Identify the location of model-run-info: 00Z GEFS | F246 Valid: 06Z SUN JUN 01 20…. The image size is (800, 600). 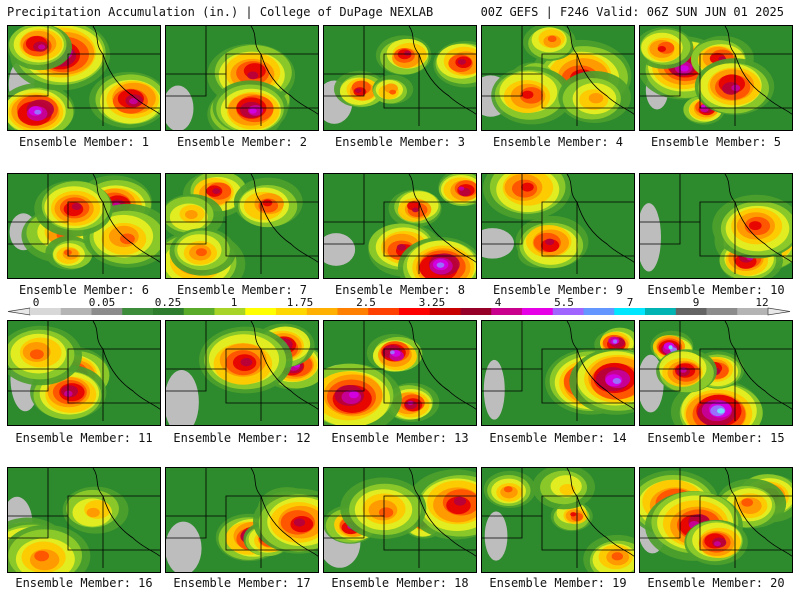
(632, 12).